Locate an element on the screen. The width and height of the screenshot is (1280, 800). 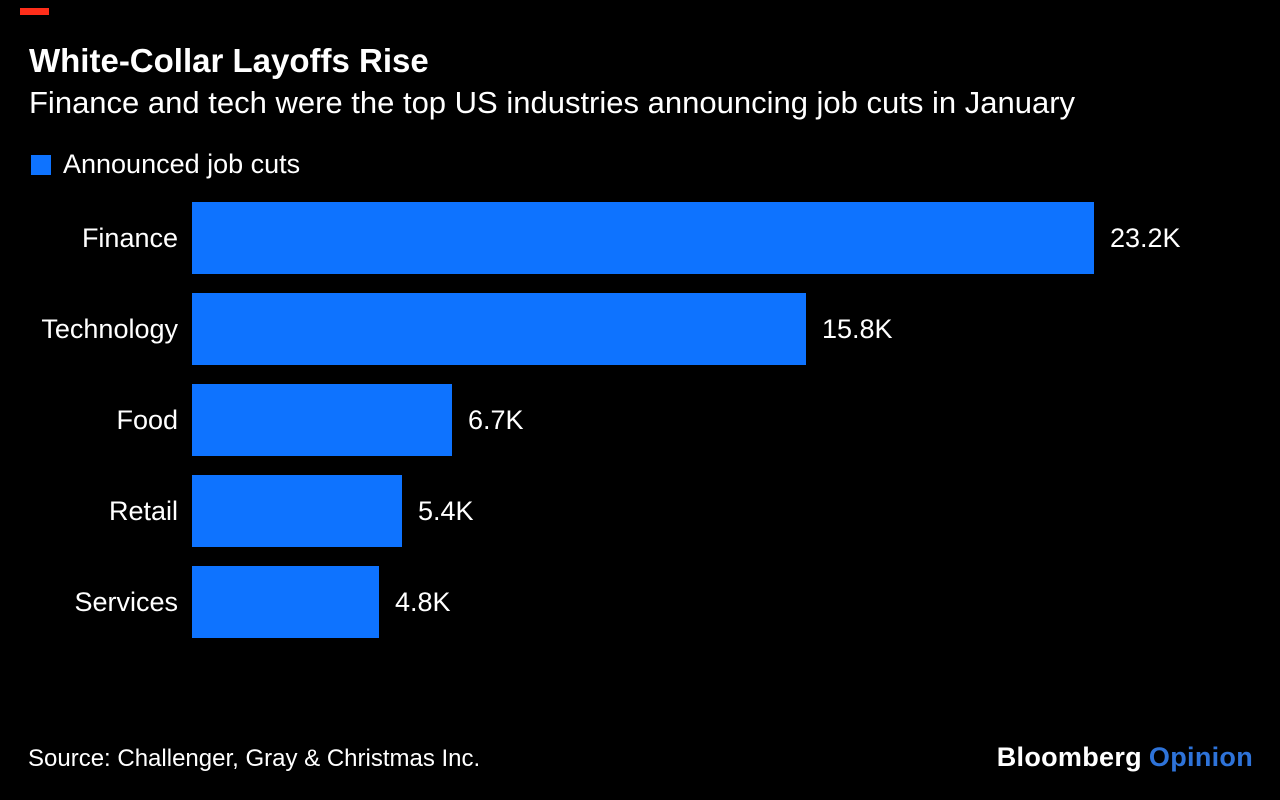
bar-label-retail: Retail is located at coordinates (143, 510).